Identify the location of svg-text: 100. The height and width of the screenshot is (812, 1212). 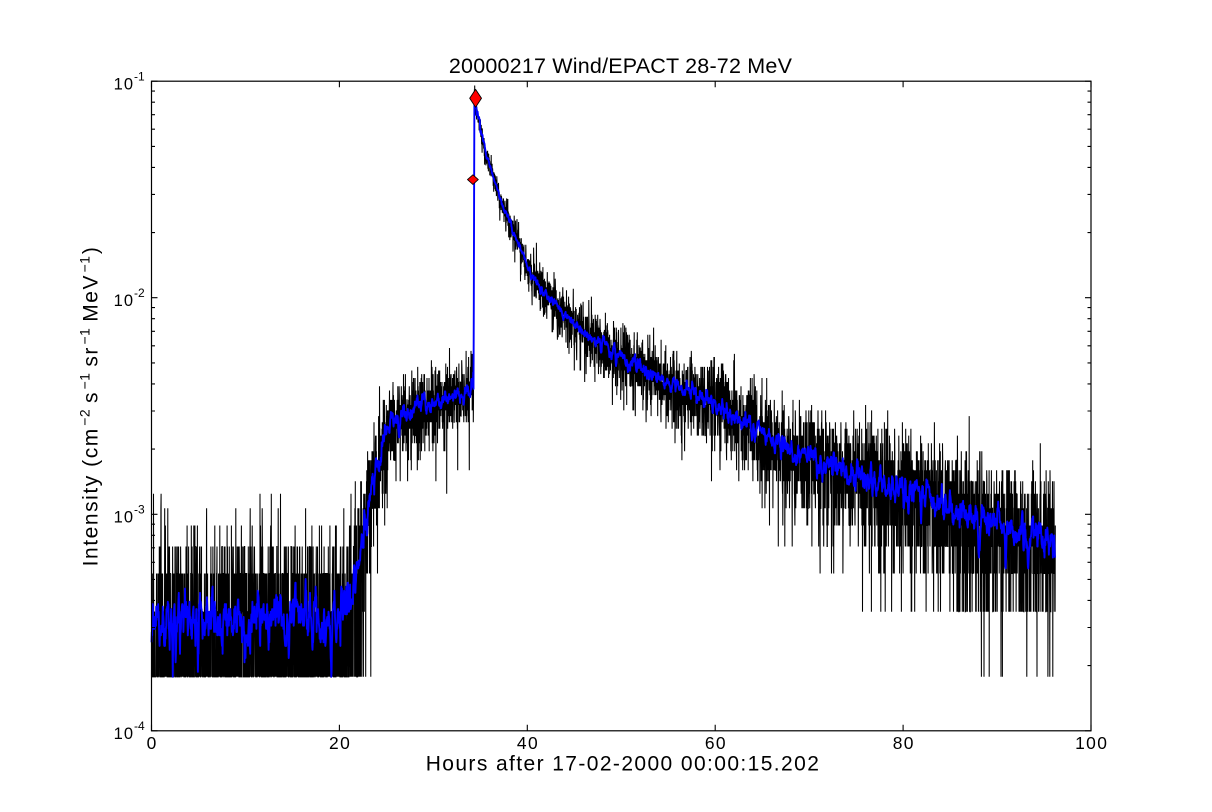
(1091, 743).